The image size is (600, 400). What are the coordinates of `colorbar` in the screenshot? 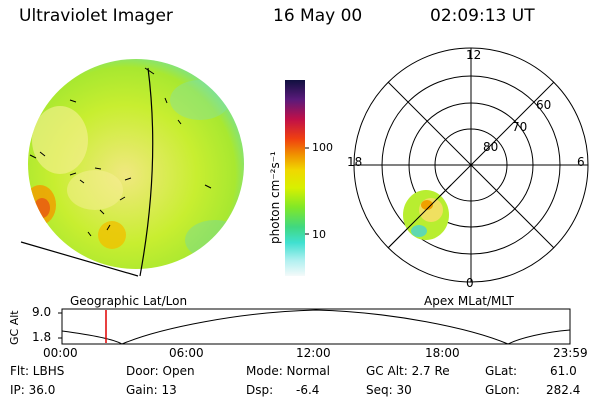 It's located at (297, 178).